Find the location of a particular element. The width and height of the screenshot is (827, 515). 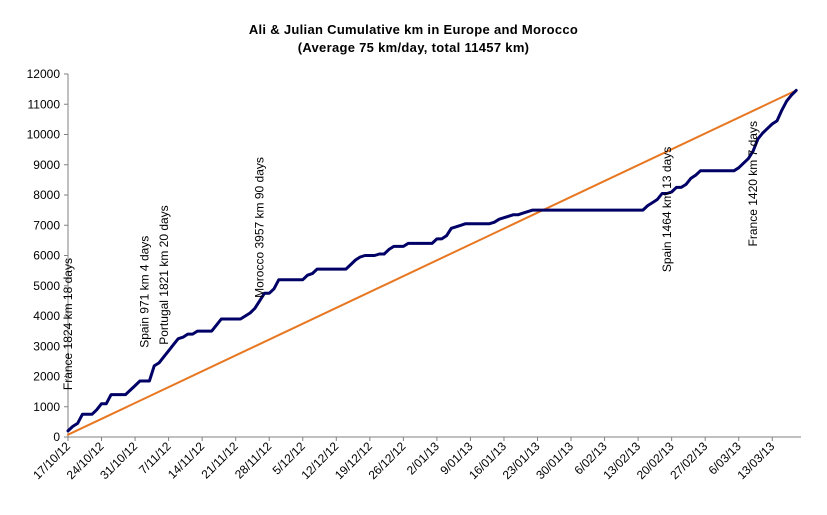

y-tick-label: 11000 is located at coordinates (44, 104).